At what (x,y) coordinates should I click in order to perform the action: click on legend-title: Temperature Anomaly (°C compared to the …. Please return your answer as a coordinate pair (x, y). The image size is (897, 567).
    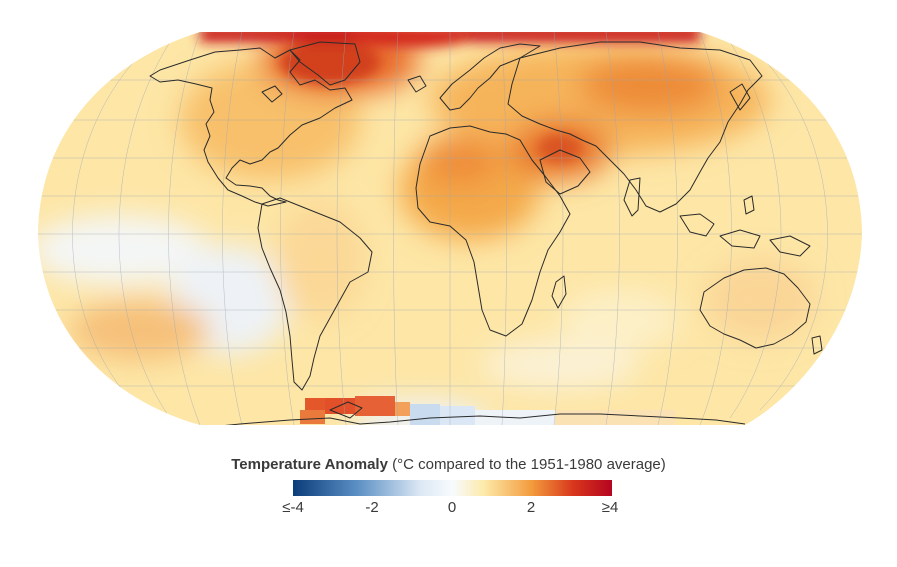
    Looking at the image, I should click on (448, 464).